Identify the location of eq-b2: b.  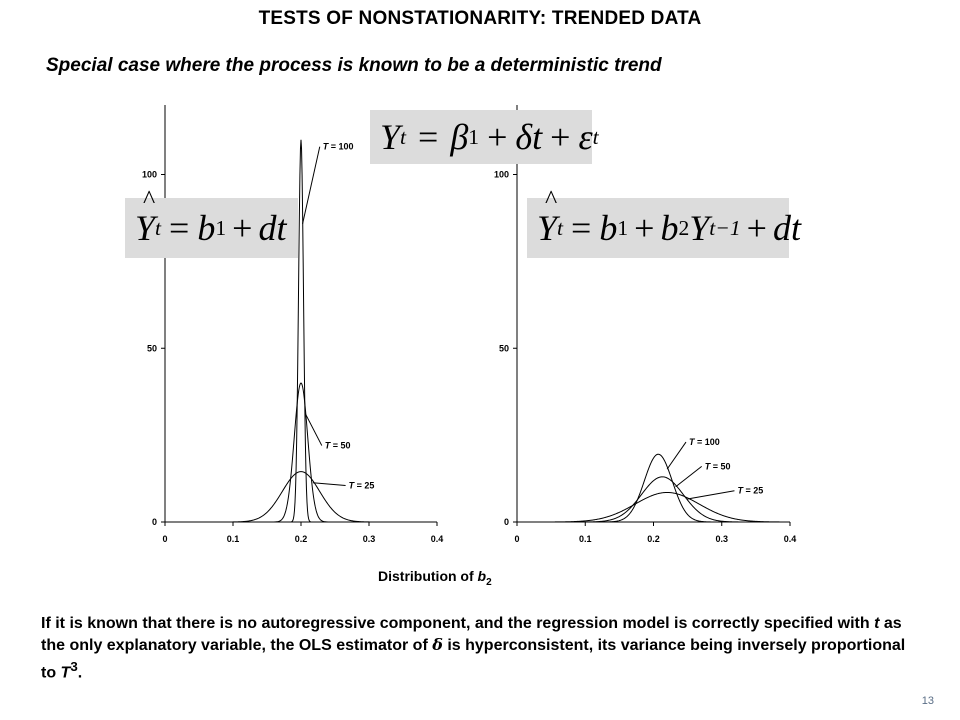
(669, 228).